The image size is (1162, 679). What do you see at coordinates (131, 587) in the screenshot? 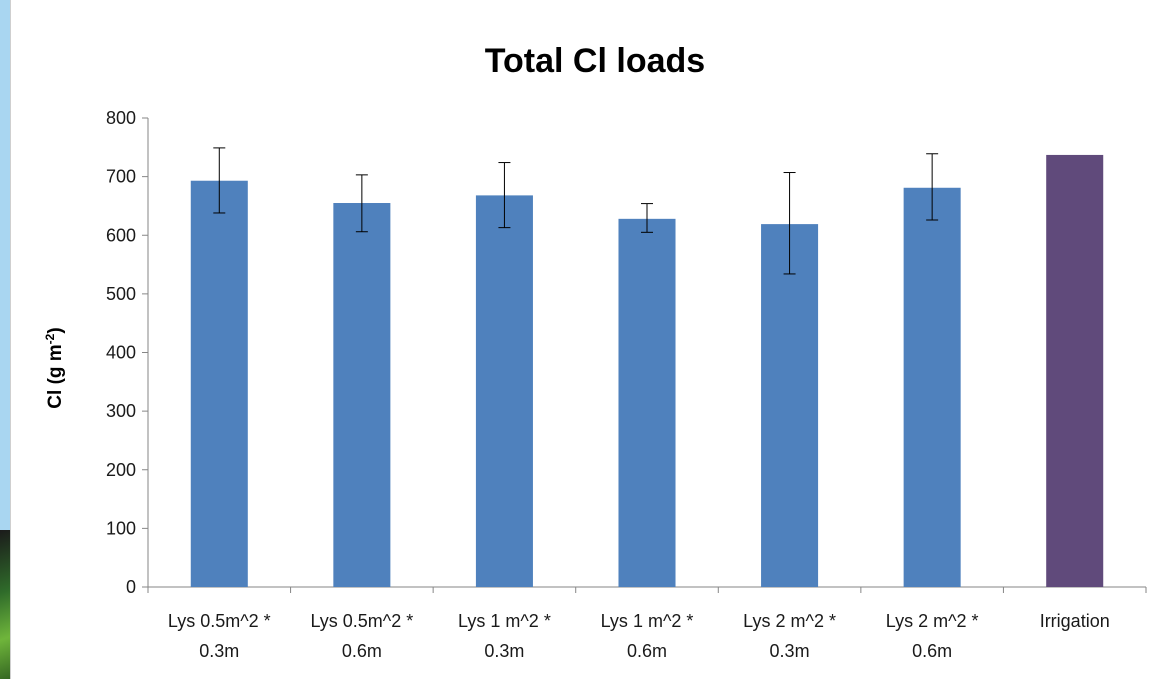
I see `y-tick-label: 0` at bounding box center [131, 587].